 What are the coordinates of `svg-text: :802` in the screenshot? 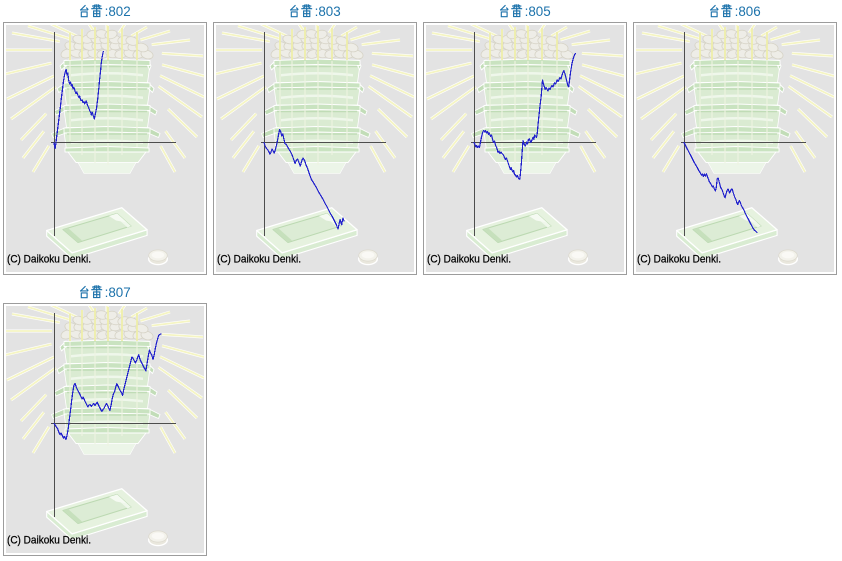 It's located at (118, 11).